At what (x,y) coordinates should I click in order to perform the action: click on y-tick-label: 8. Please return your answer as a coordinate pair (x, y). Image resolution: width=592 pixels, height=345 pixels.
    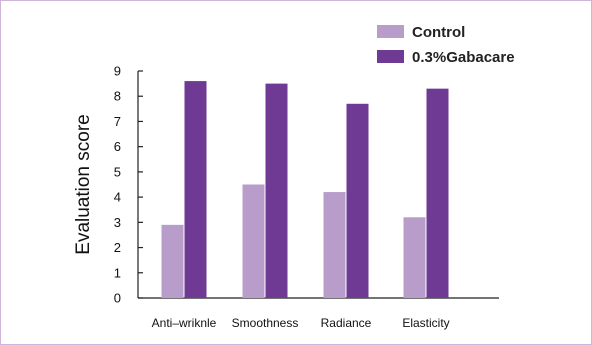
    Looking at the image, I should click on (117, 96).